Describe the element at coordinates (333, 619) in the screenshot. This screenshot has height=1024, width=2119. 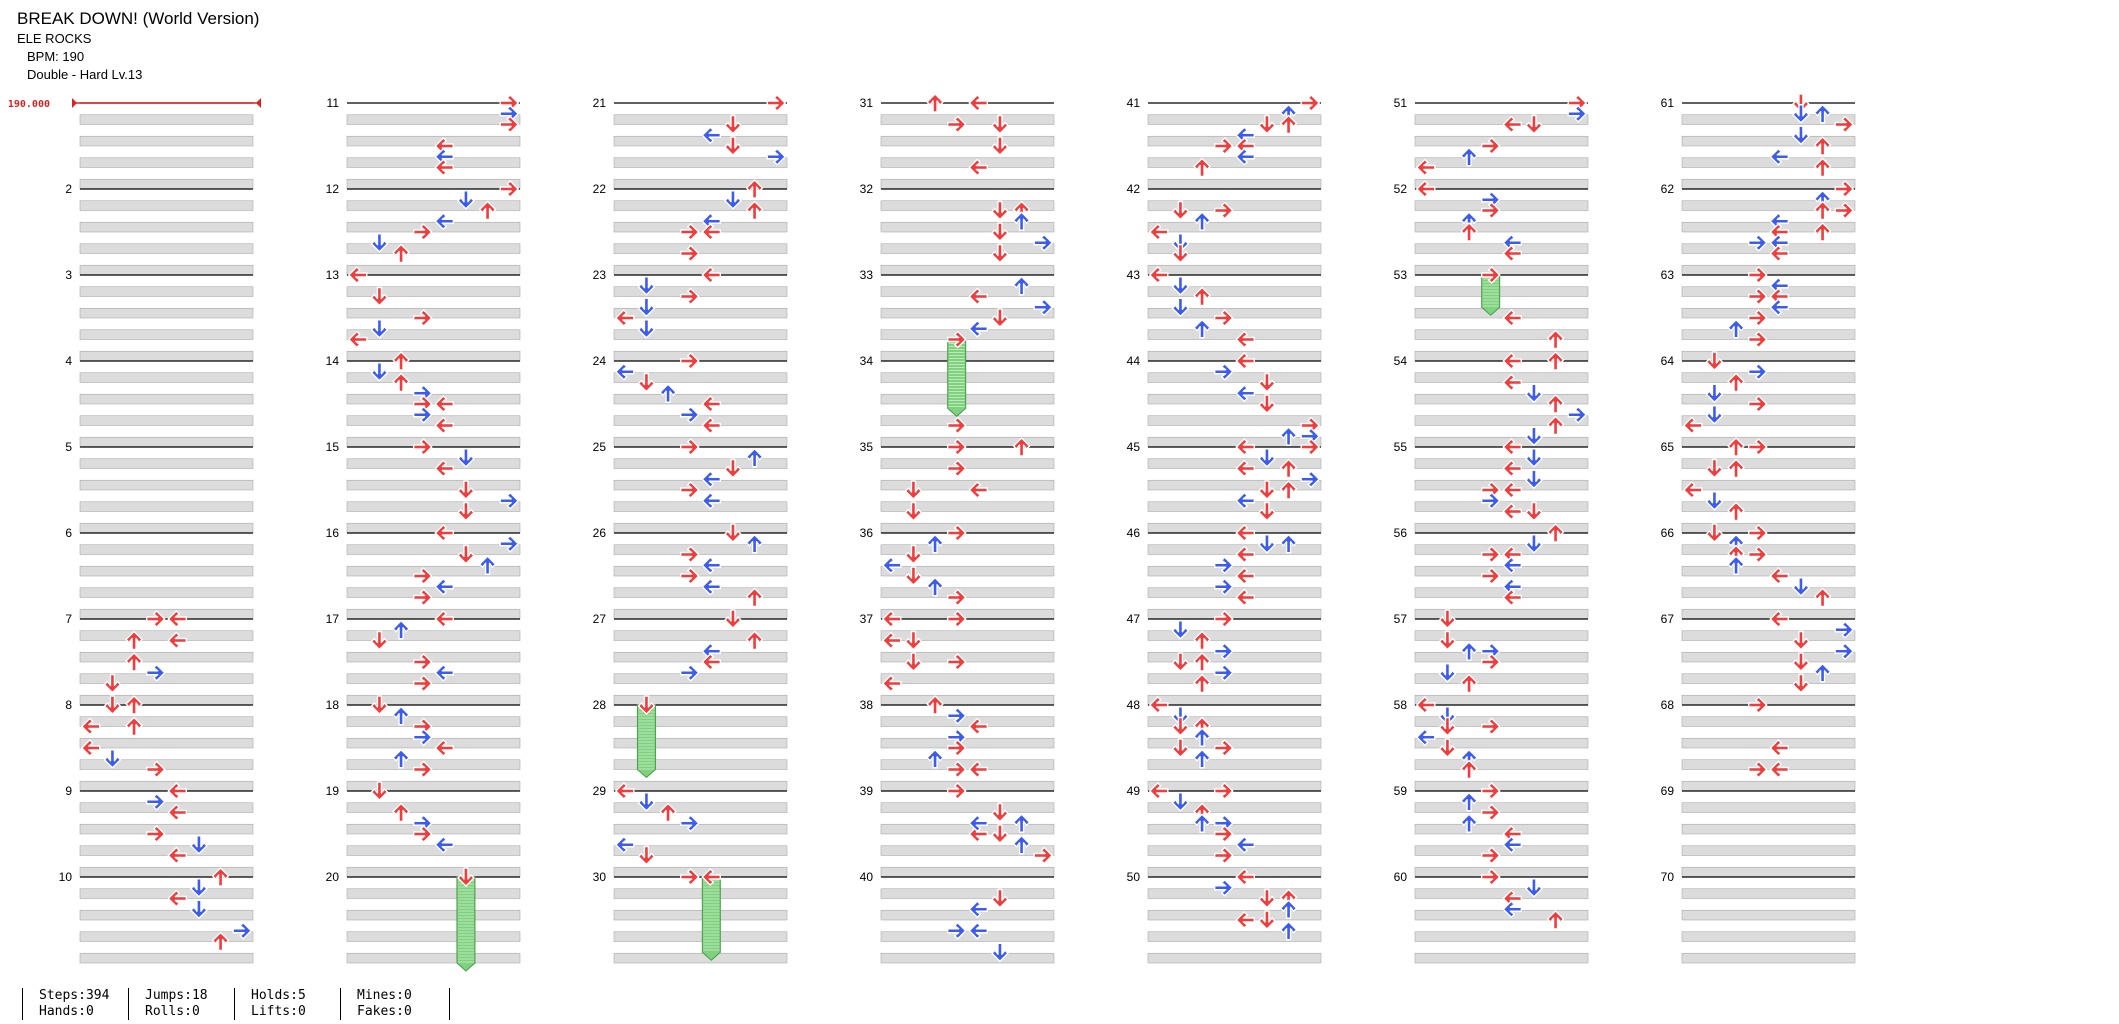
I see `measure-number: 17` at that location.